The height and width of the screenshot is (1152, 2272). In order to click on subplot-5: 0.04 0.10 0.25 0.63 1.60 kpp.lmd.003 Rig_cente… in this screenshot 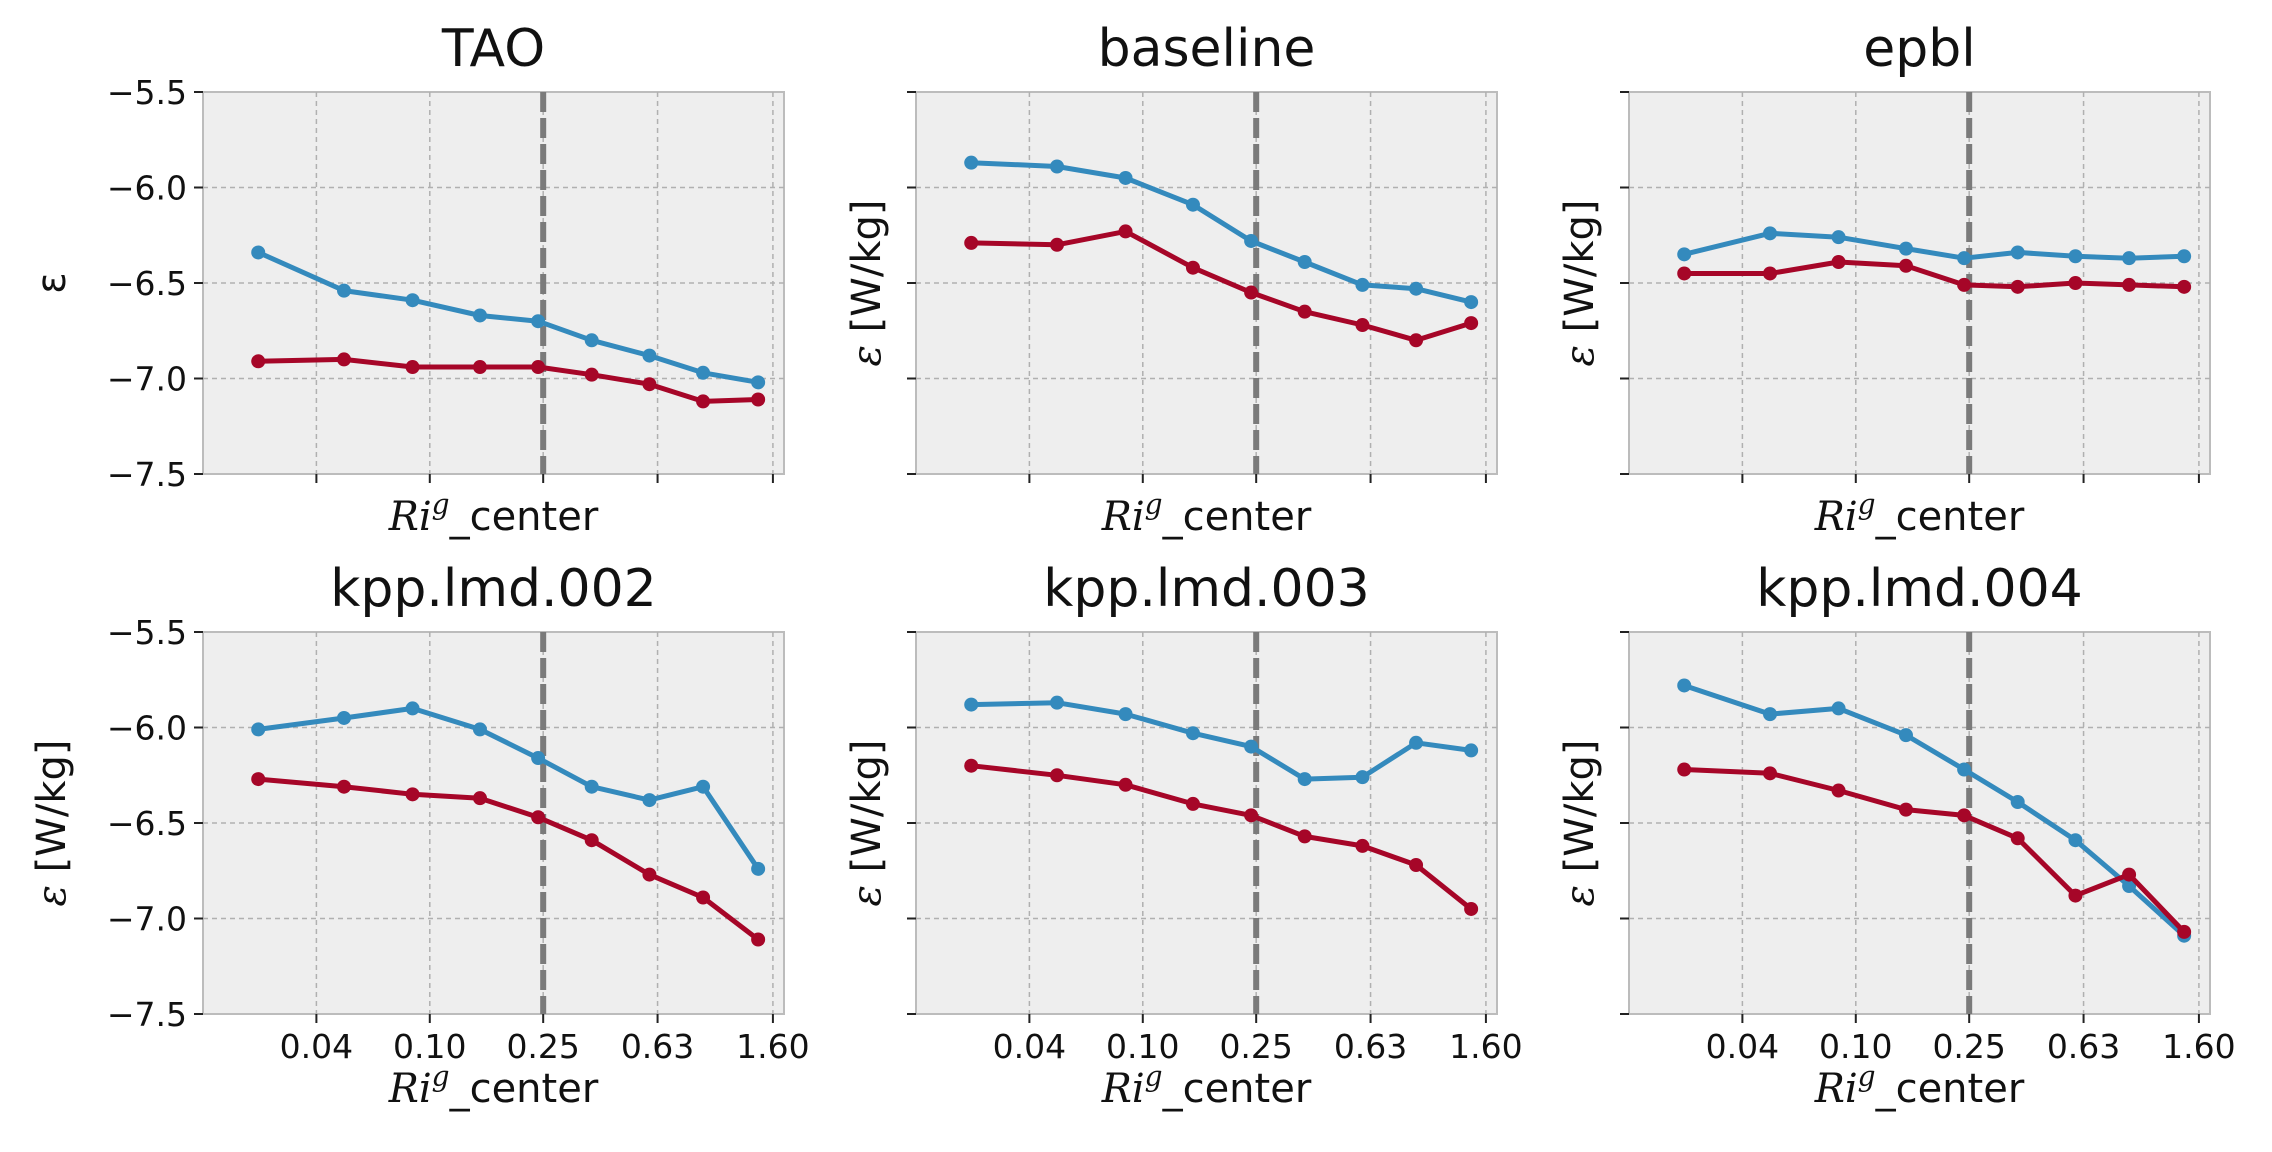, I will do `click(1183, 835)`.